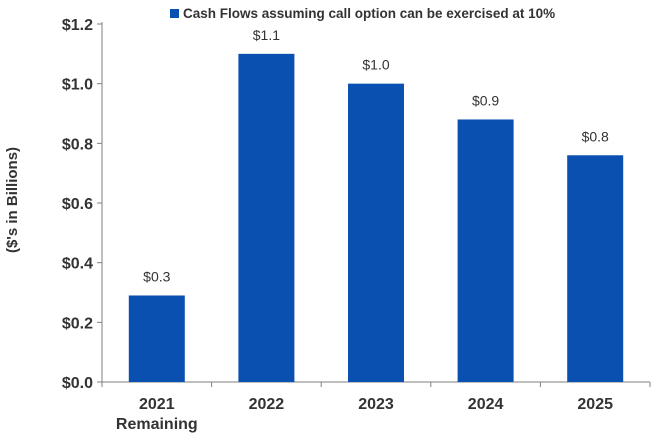  Describe the element at coordinates (156, 276) in the screenshot. I see `data-label: $0.3` at that location.